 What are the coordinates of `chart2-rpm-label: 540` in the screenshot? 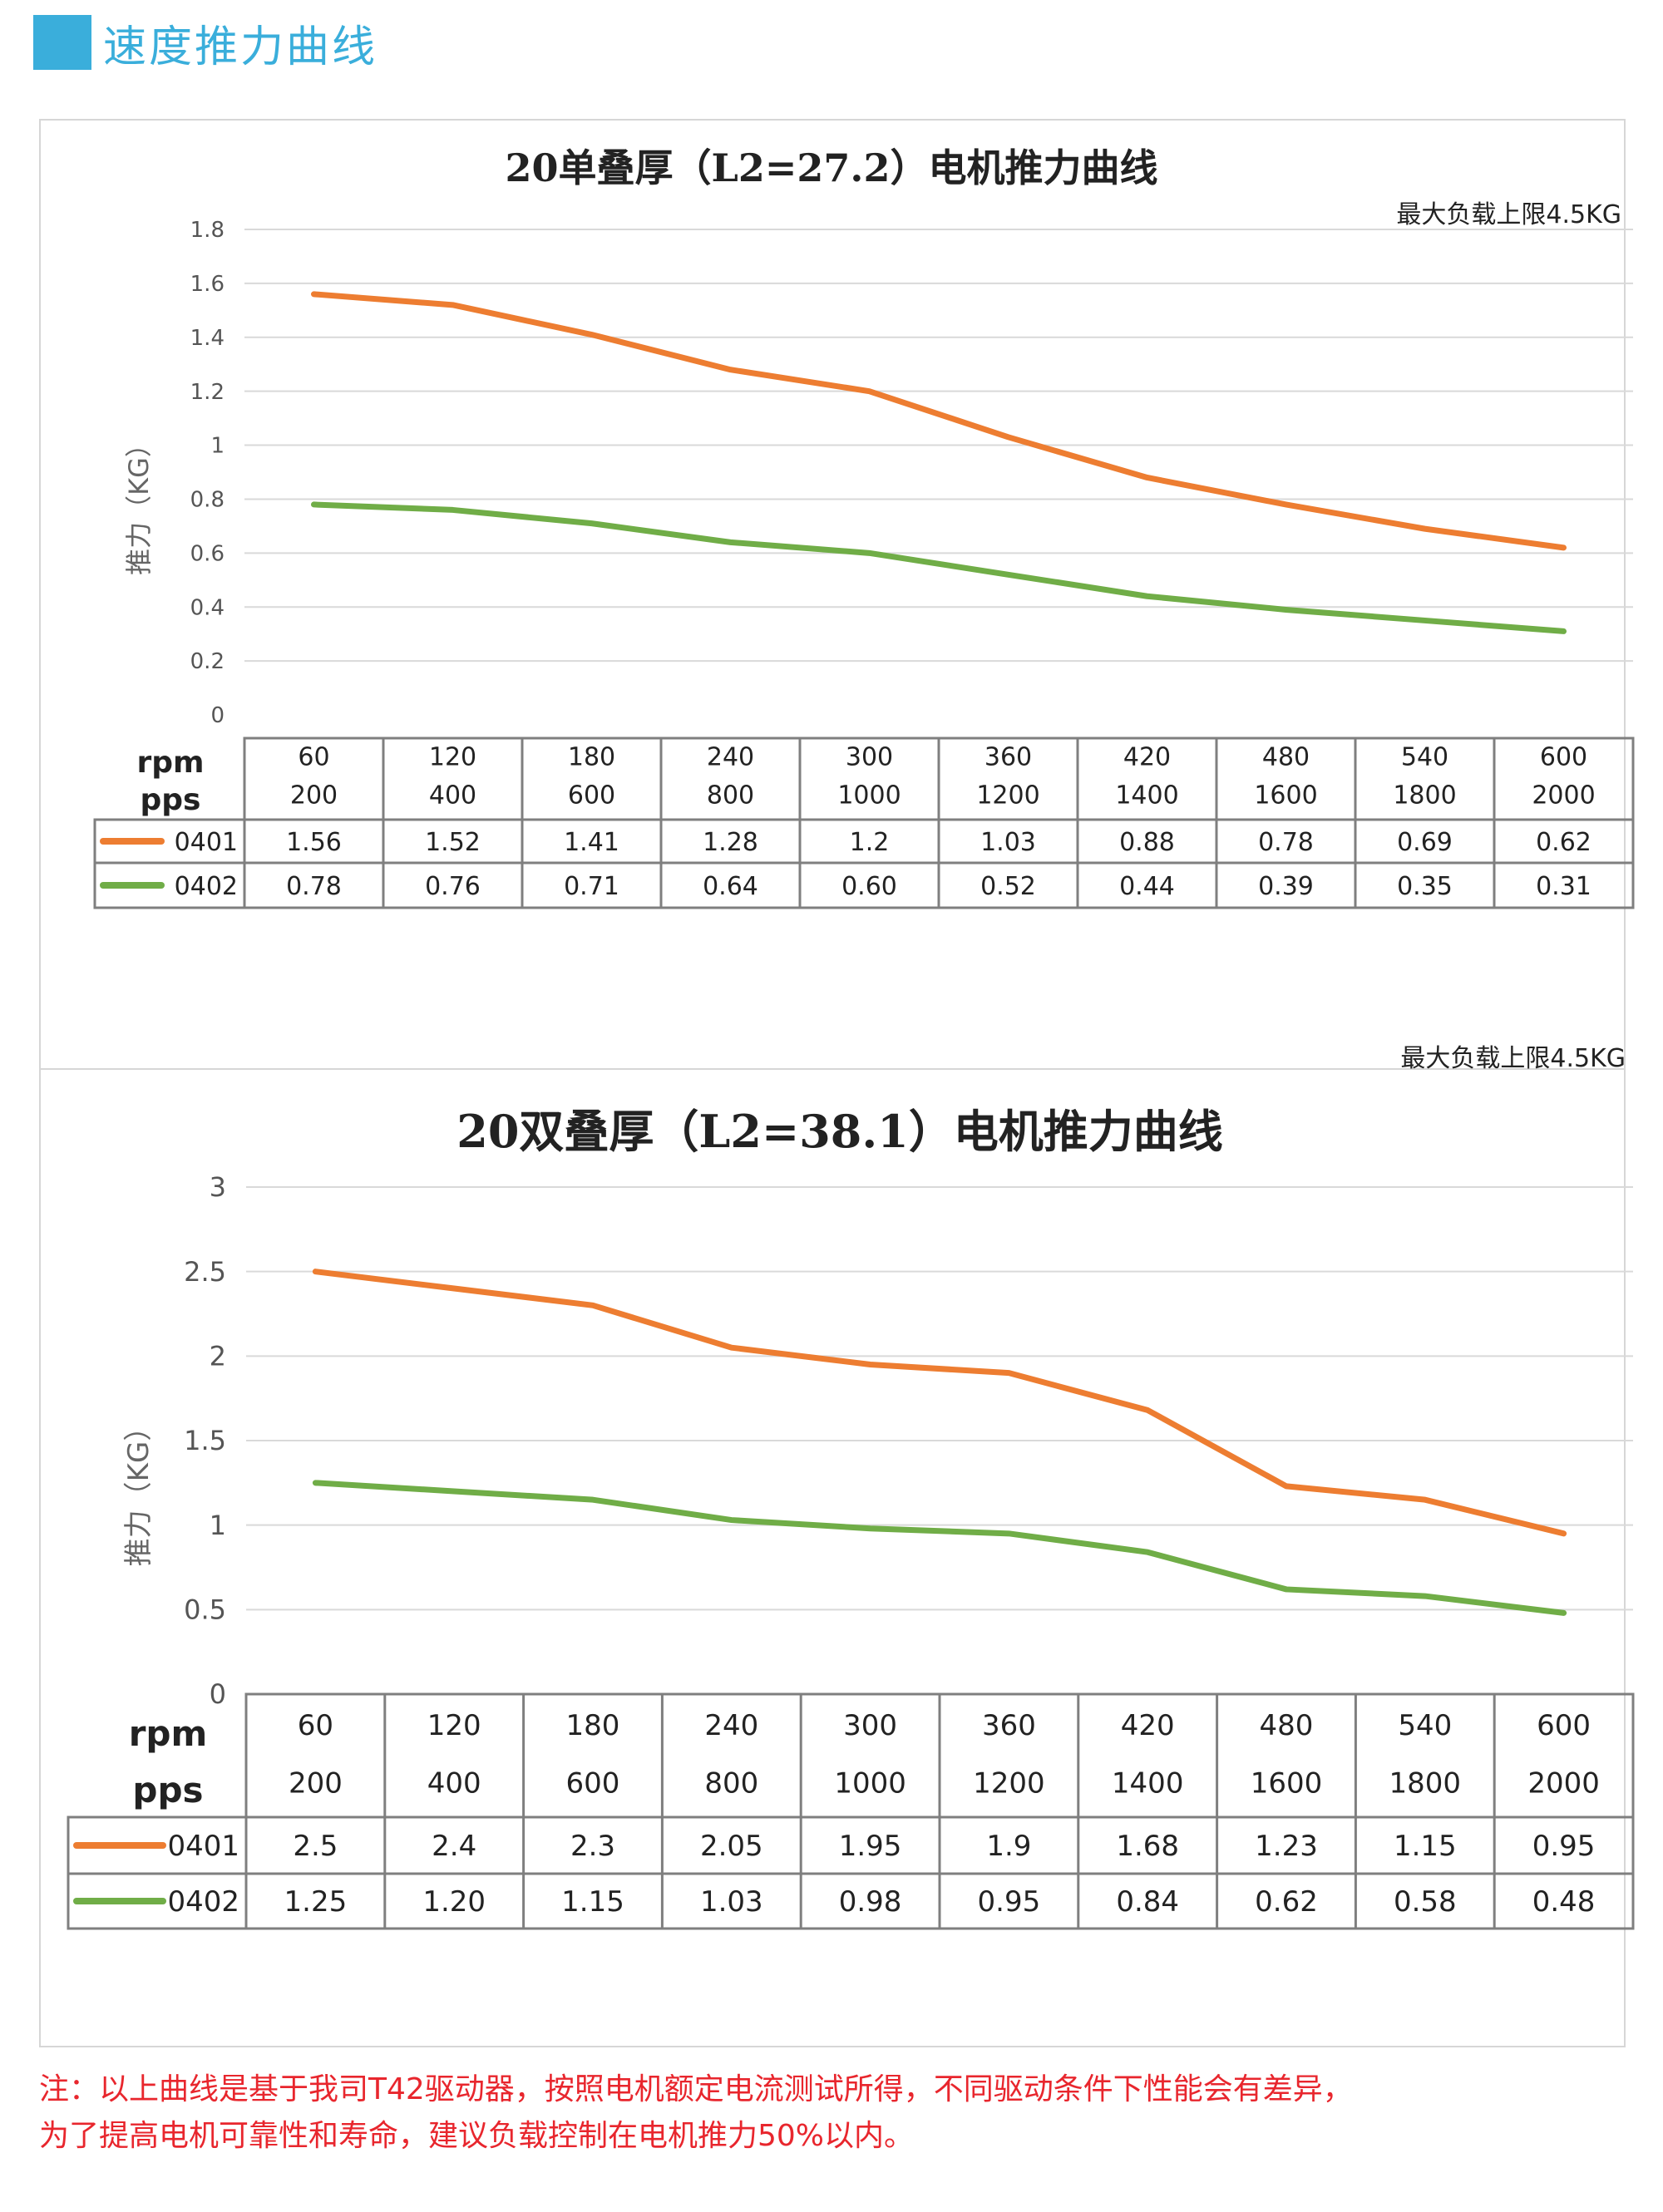 It's located at (1425, 1726).